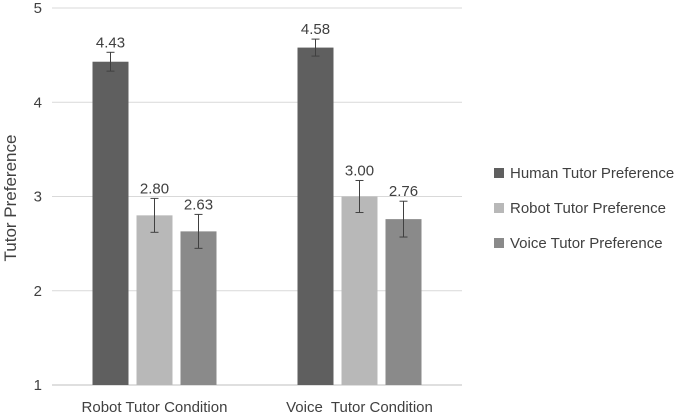  What do you see at coordinates (154, 188) in the screenshot?
I see `data-label: 2.80` at bounding box center [154, 188].